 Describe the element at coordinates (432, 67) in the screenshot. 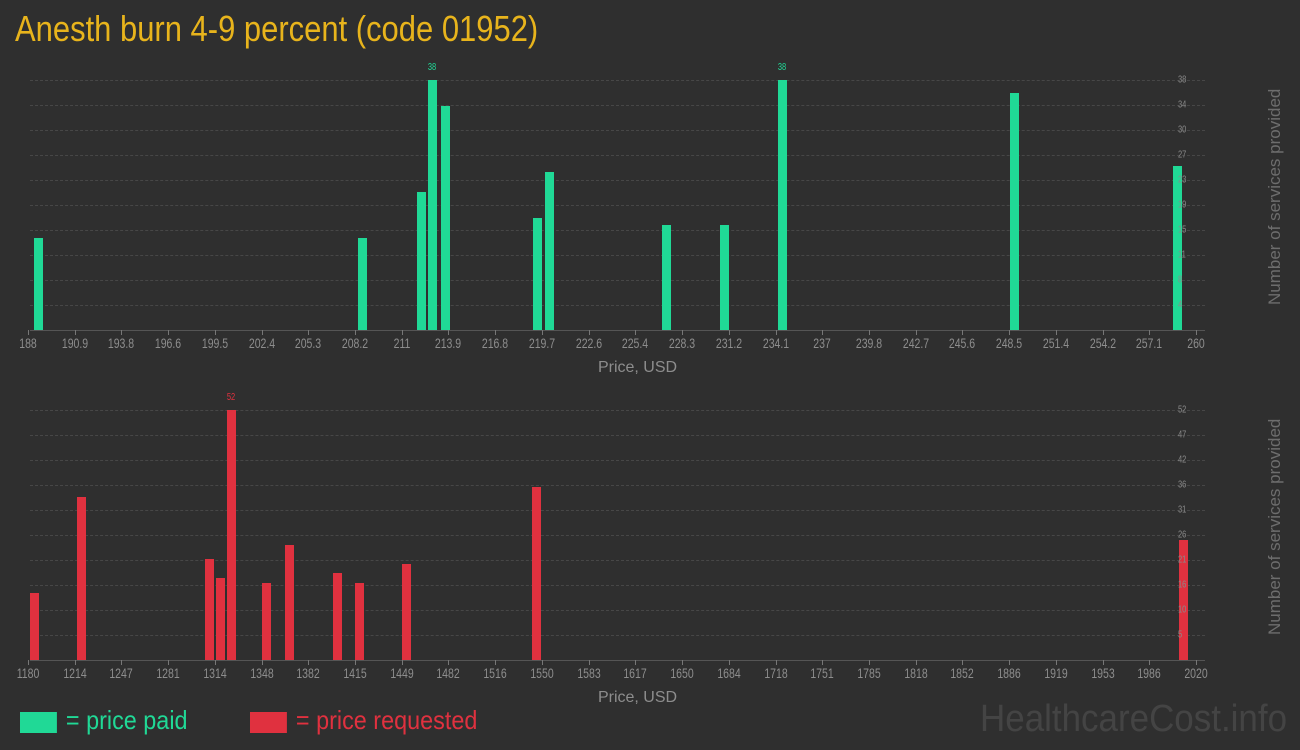

I see `bar-value-label: 38` at that location.